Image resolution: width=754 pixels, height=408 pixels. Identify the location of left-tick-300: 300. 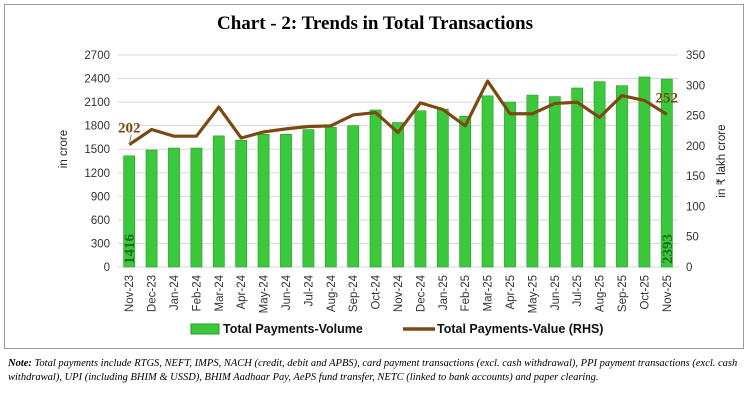
(100, 244).